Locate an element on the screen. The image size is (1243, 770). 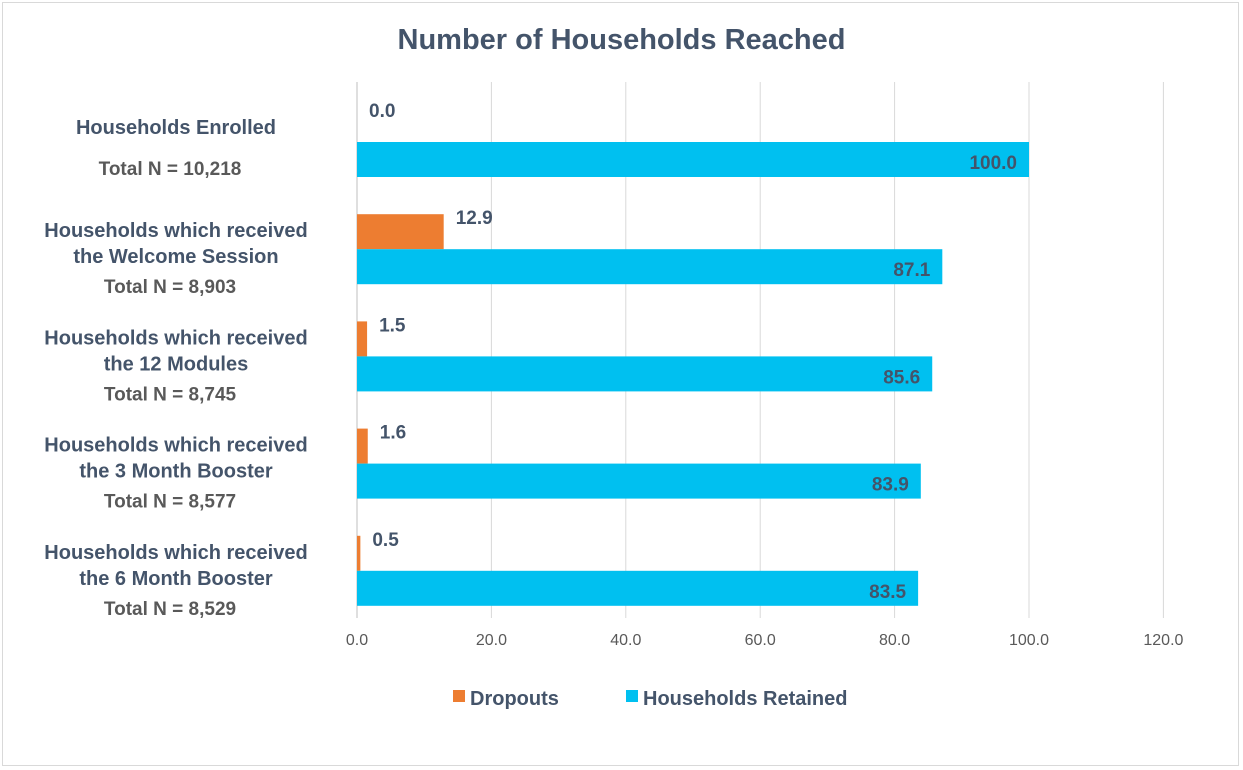
x-tick-label: 60.0 is located at coordinates (760, 640).